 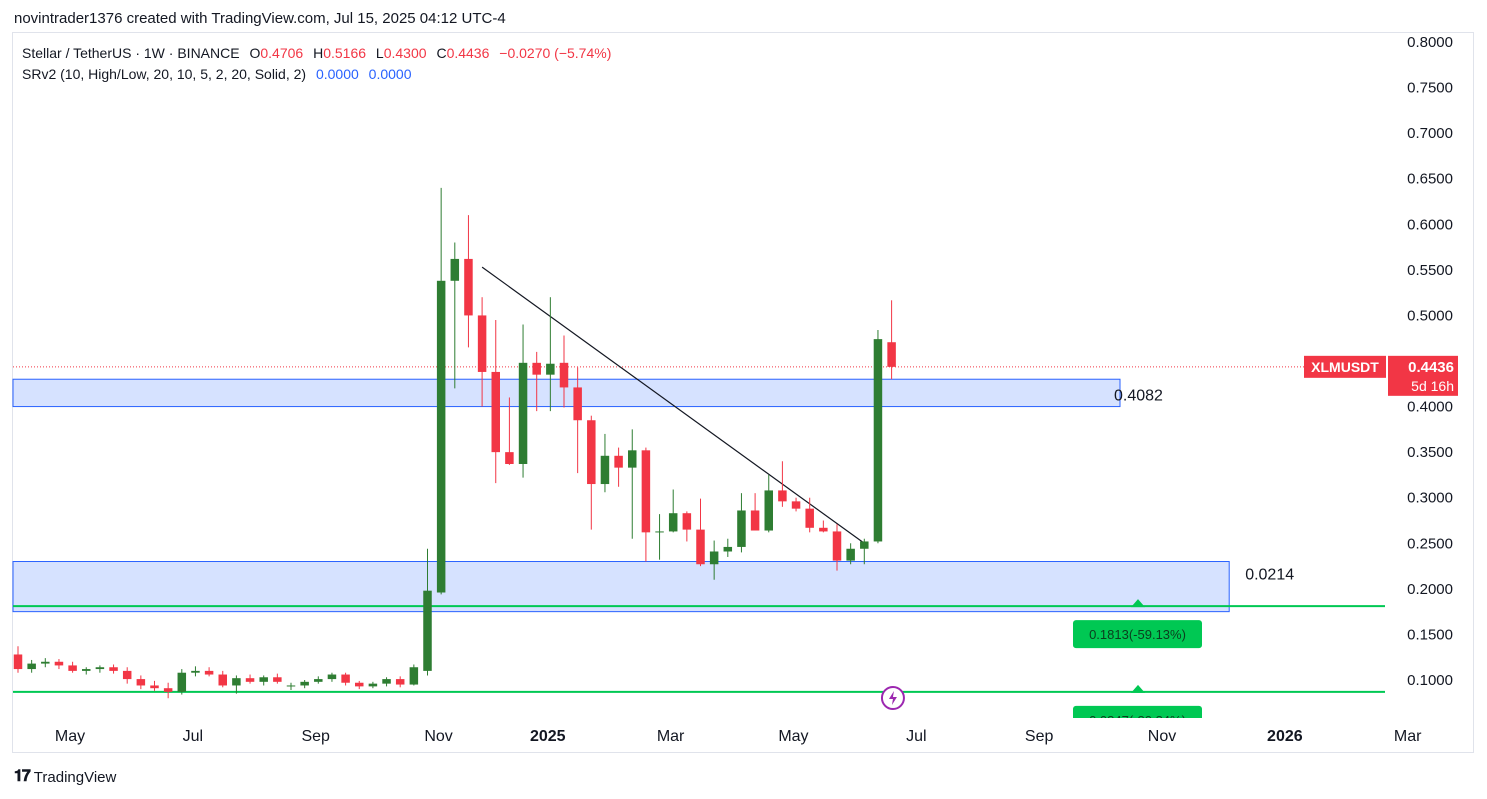 I want to click on y-tick-label: 0.4000, so click(x=1430, y=407).